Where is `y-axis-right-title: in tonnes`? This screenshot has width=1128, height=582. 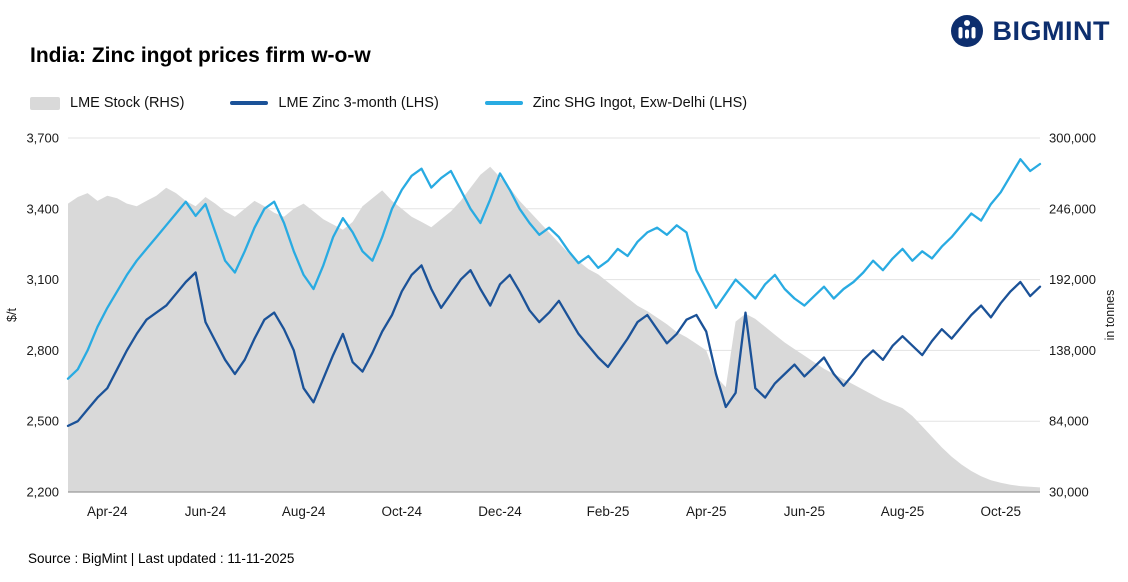 y-axis-right-title: in tonnes is located at coordinates (1110, 315).